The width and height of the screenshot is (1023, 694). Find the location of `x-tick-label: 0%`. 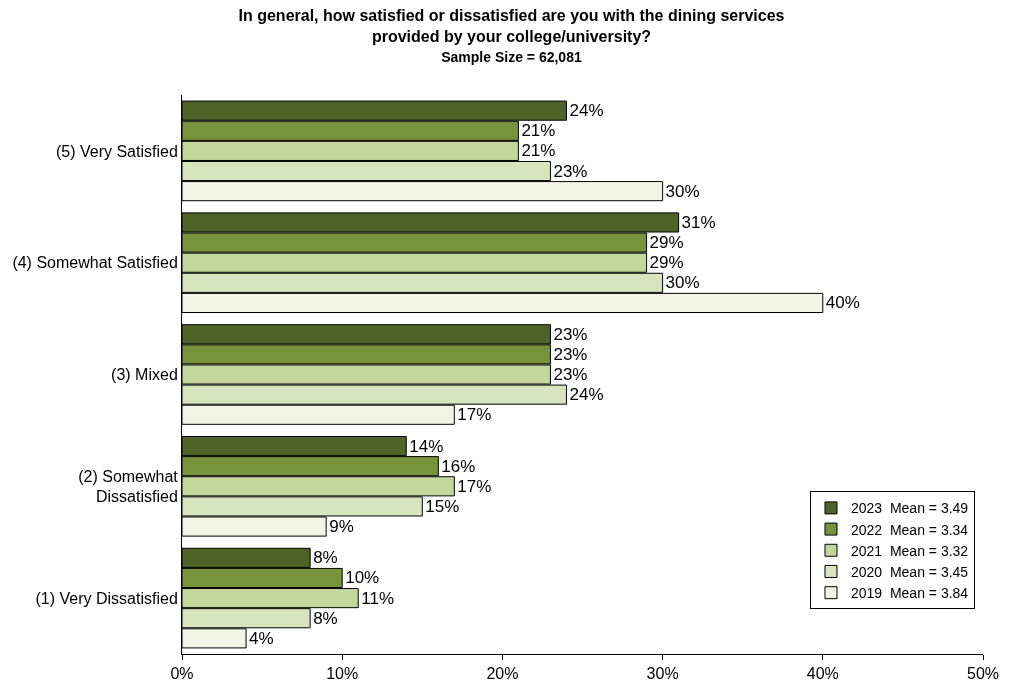

x-tick-label: 0% is located at coordinates (182, 674).